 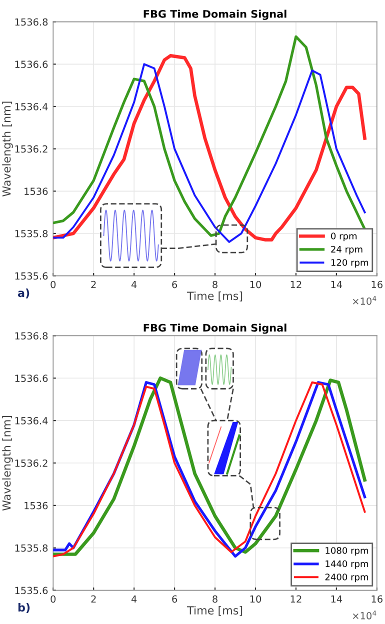 What do you see at coordinates (24, 608) in the screenshot?
I see `text: b)` at bounding box center [24, 608].